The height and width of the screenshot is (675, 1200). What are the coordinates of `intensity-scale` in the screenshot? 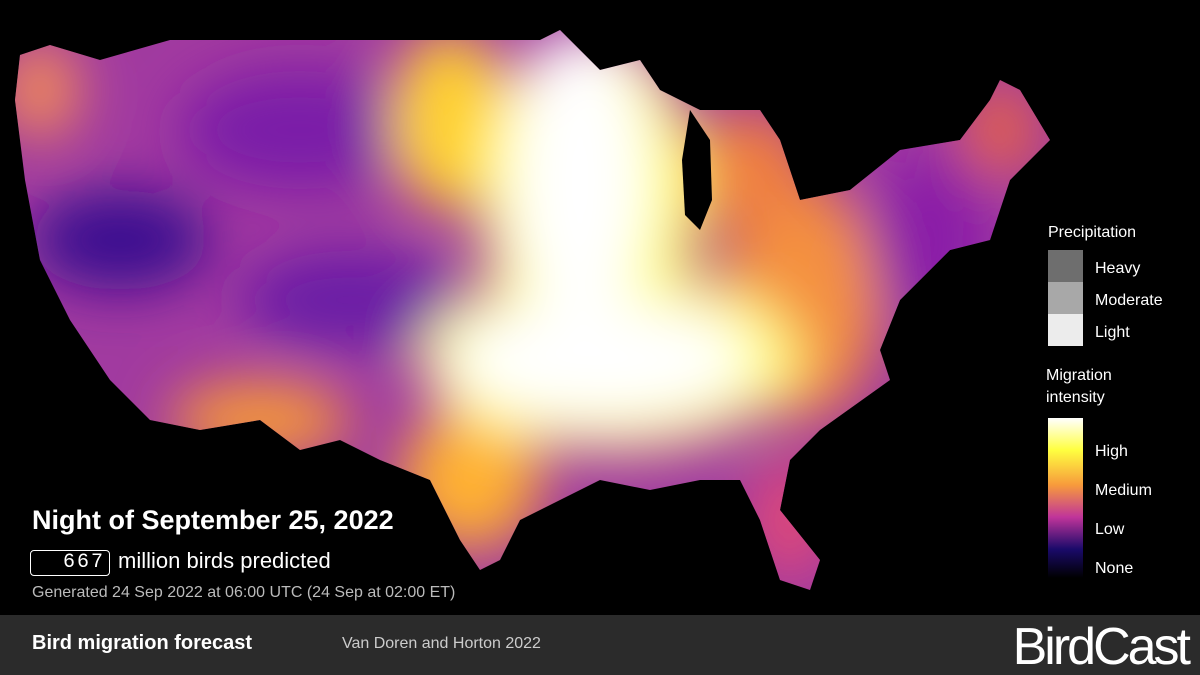 It's located at (1065, 498).